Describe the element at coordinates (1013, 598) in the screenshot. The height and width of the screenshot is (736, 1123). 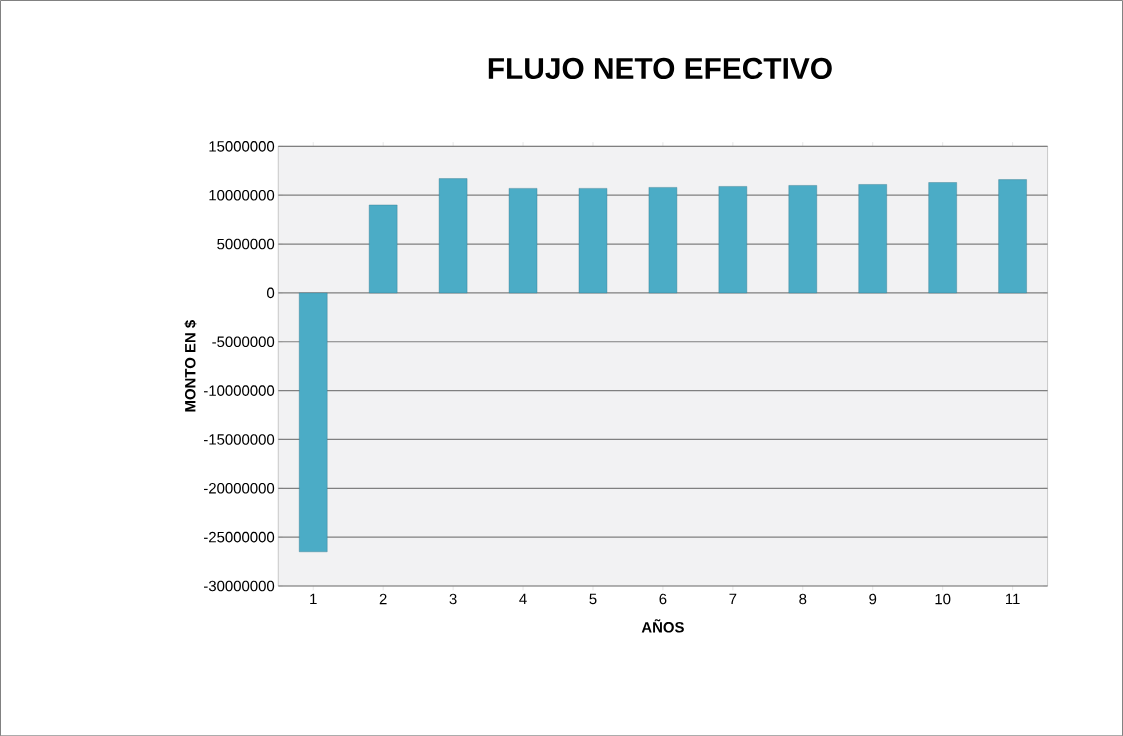
I see `x-tick-label: 11` at that location.